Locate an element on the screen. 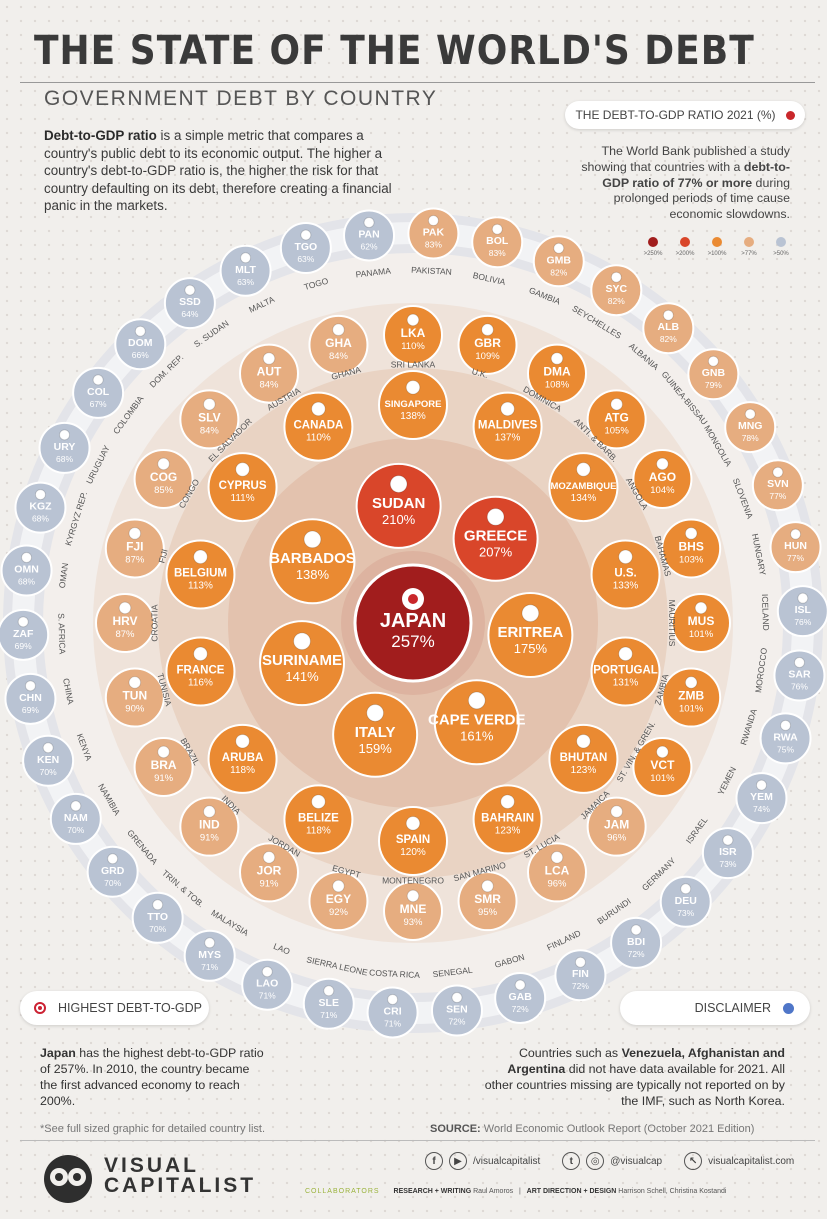 The height and width of the screenshot is (1219, 827). country-code: ZAF is located at coordinates (23, 634).